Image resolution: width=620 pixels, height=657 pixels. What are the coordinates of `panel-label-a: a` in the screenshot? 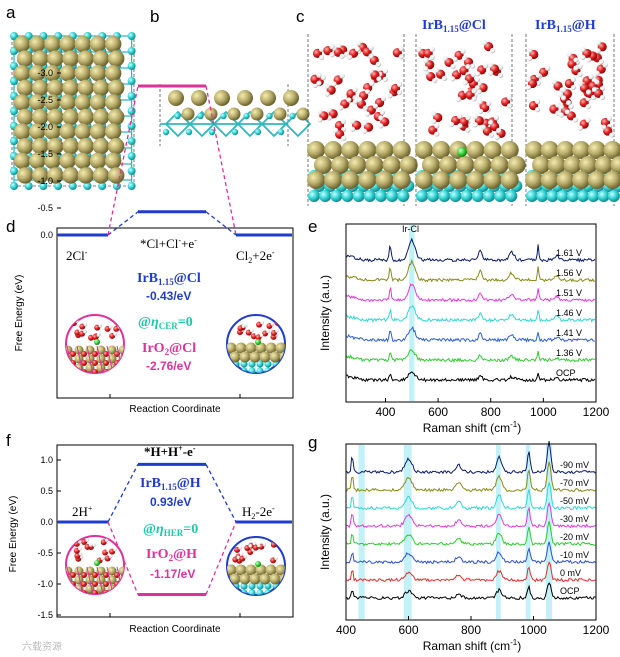 It's located at (11, 12).